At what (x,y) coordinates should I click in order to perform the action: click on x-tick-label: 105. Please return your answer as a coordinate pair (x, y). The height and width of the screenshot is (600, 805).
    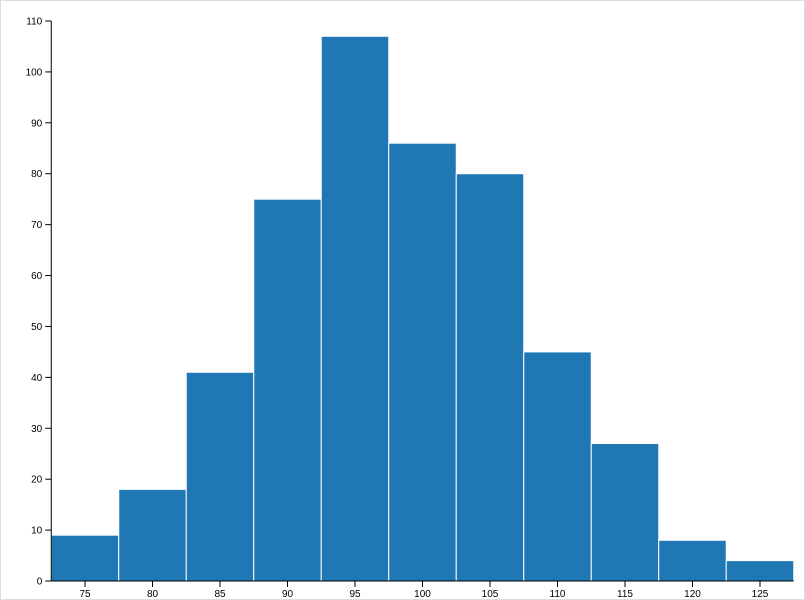
    Looking at the image, I should click on (490, 594).